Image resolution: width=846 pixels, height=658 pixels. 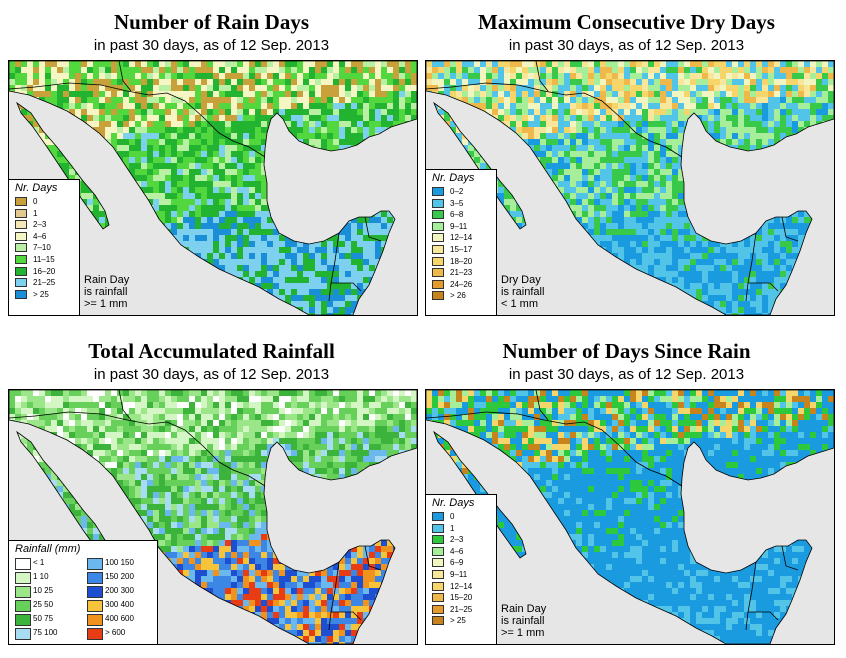 What do you see at coordinates (521, 280) in the screenshot?
I see `note-line: Dry Day` at bounding box center [521, 280].